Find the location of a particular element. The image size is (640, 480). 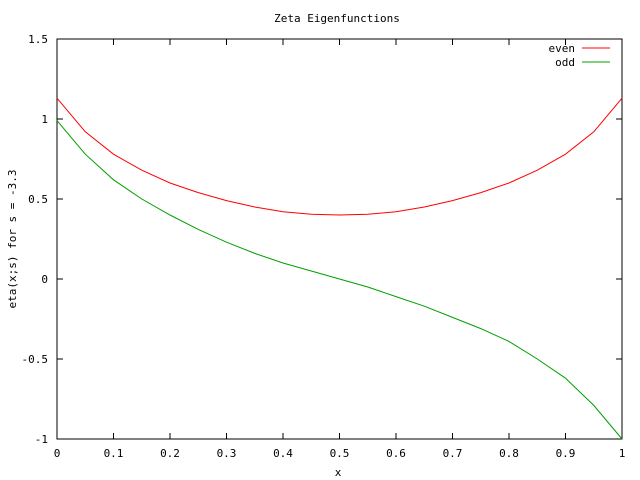

x-tick-label: 0 is located at coordinates (57, 453).